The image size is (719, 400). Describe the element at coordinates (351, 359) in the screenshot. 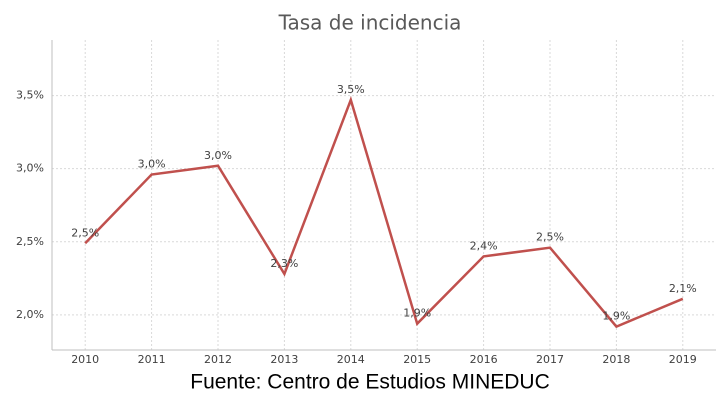

I see `x-tick-label: 2014` at that location.